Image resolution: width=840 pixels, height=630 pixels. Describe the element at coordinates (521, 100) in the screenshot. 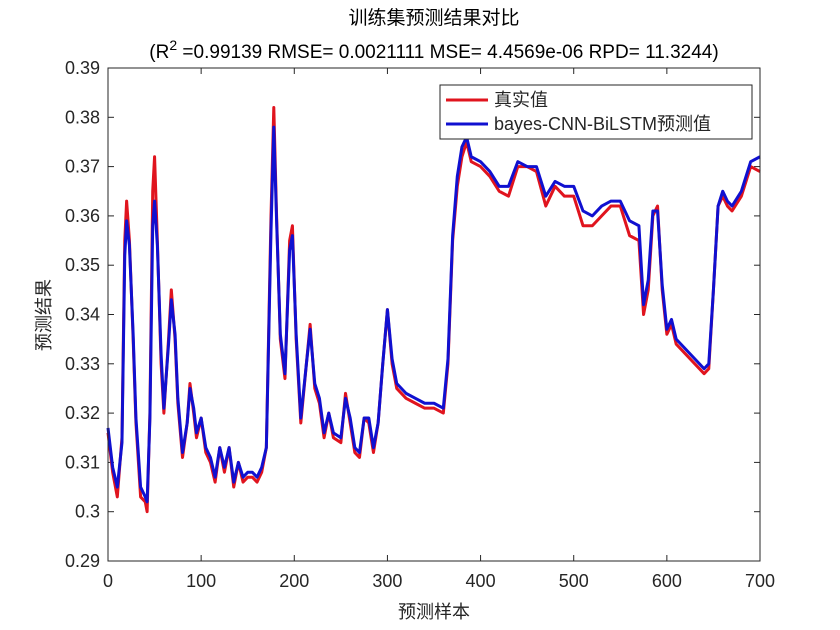

I see `legend-label: 真实值` at that location.